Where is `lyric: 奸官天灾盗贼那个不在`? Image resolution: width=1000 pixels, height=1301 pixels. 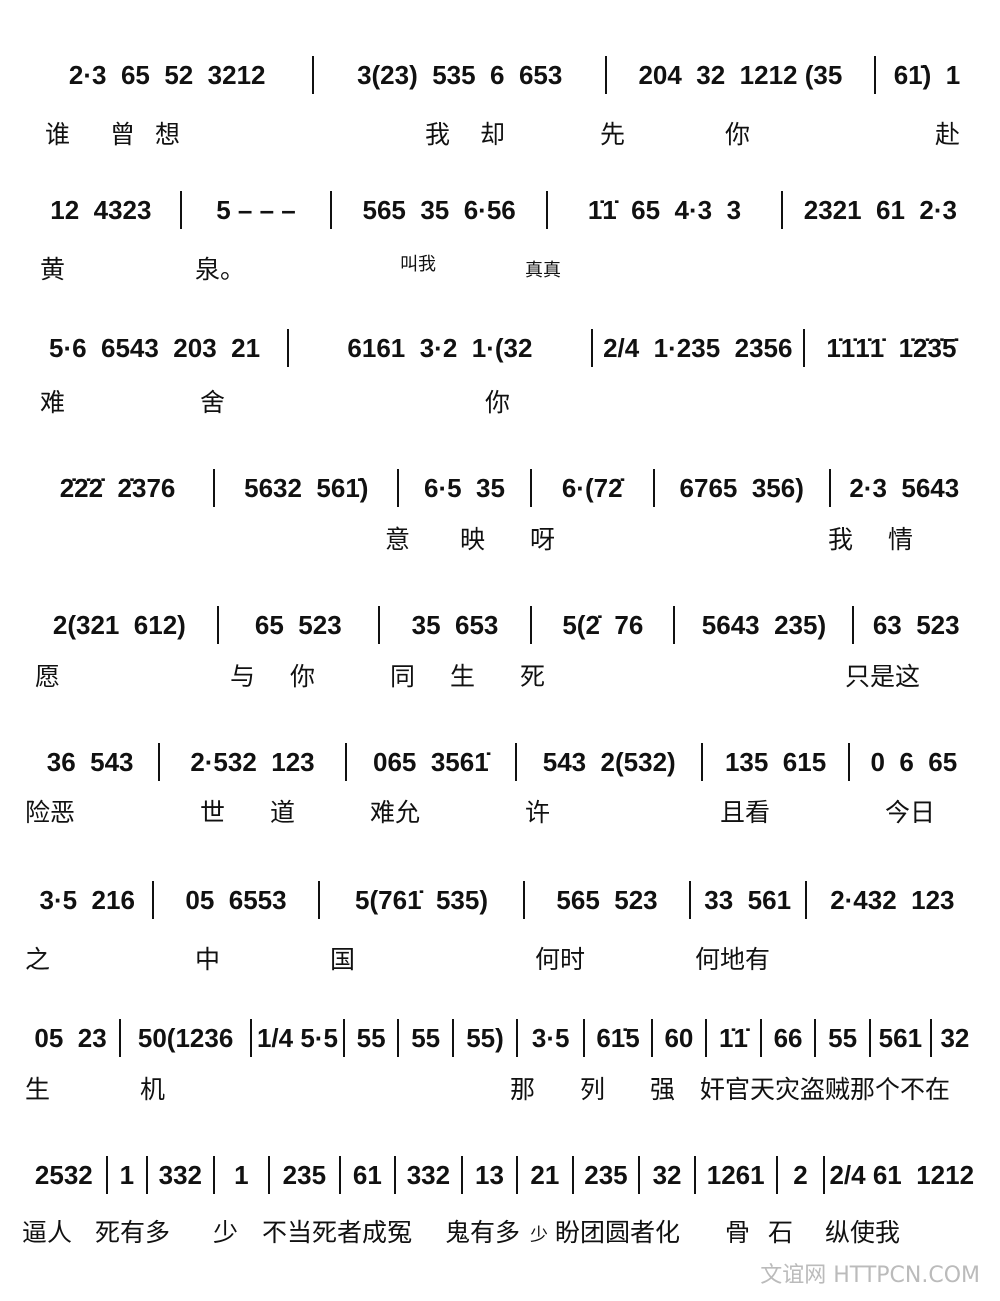 lyric: 奸官天灾盗贼那个不在 is located at coordinates (825, 1089).